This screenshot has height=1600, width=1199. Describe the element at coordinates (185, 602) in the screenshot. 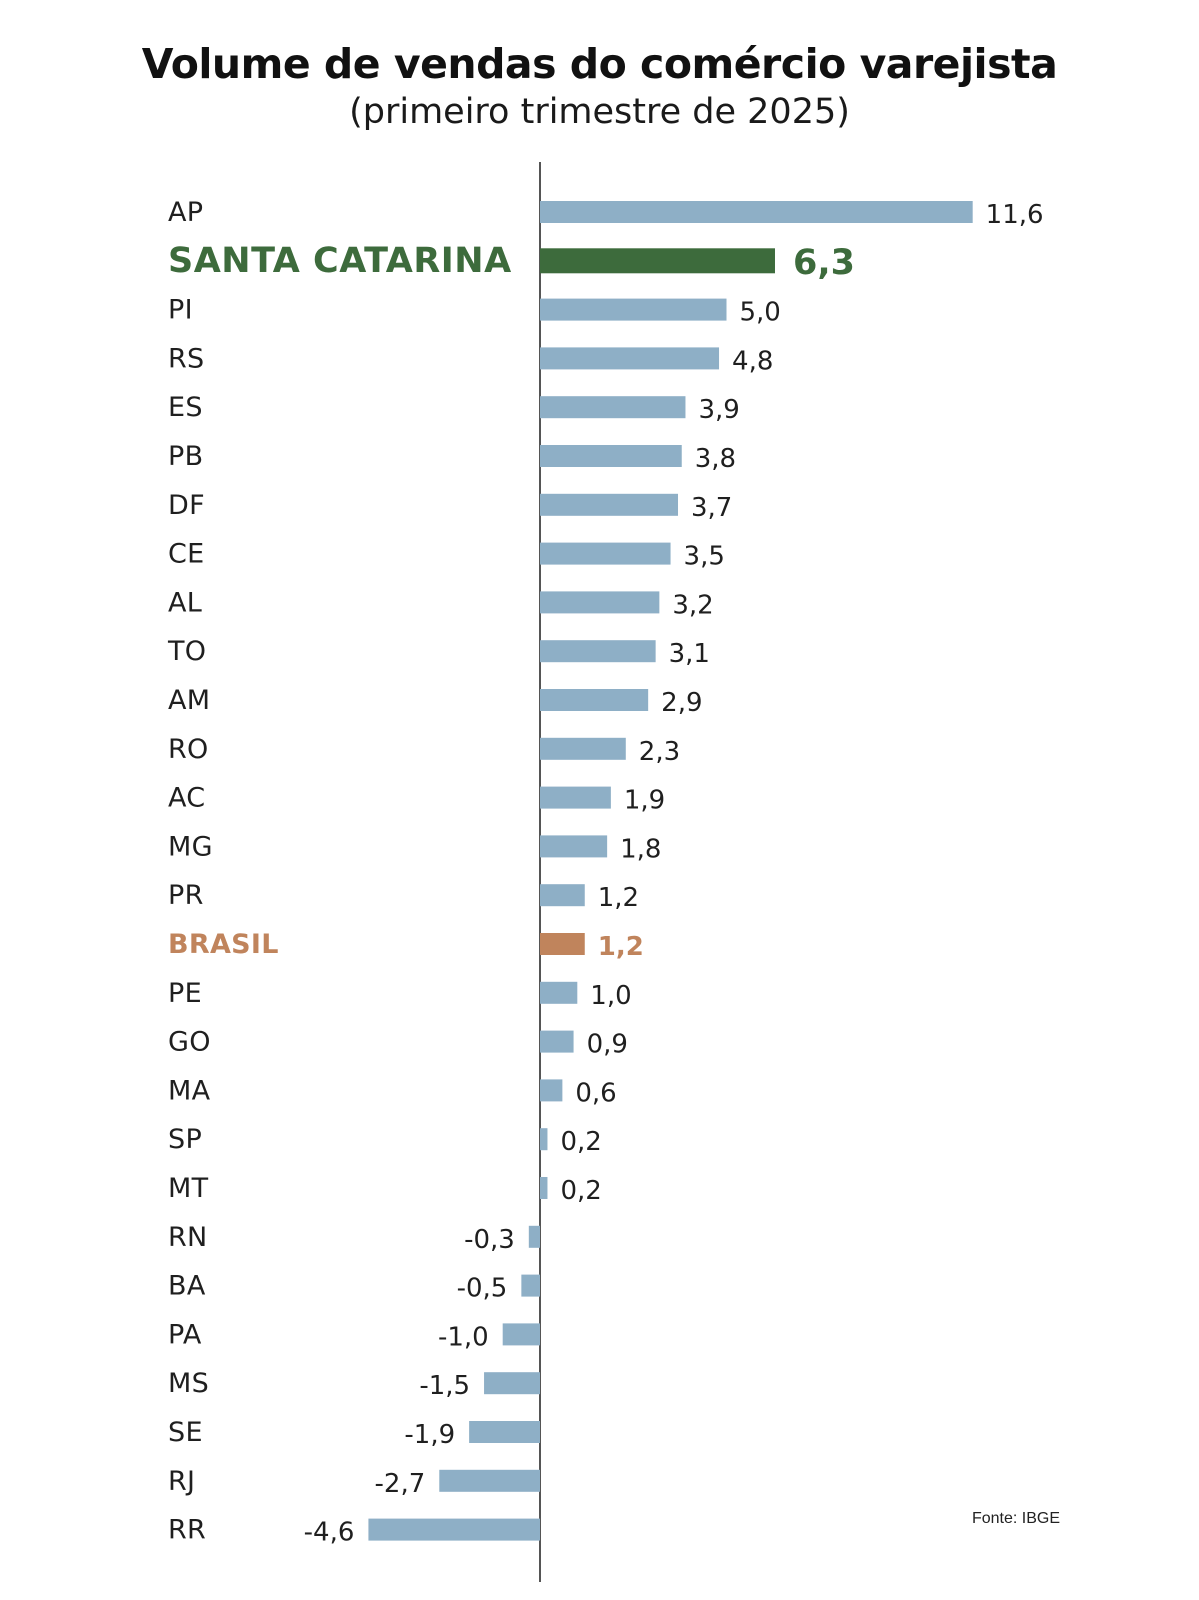

I see `category-label-al: AL` at that location.